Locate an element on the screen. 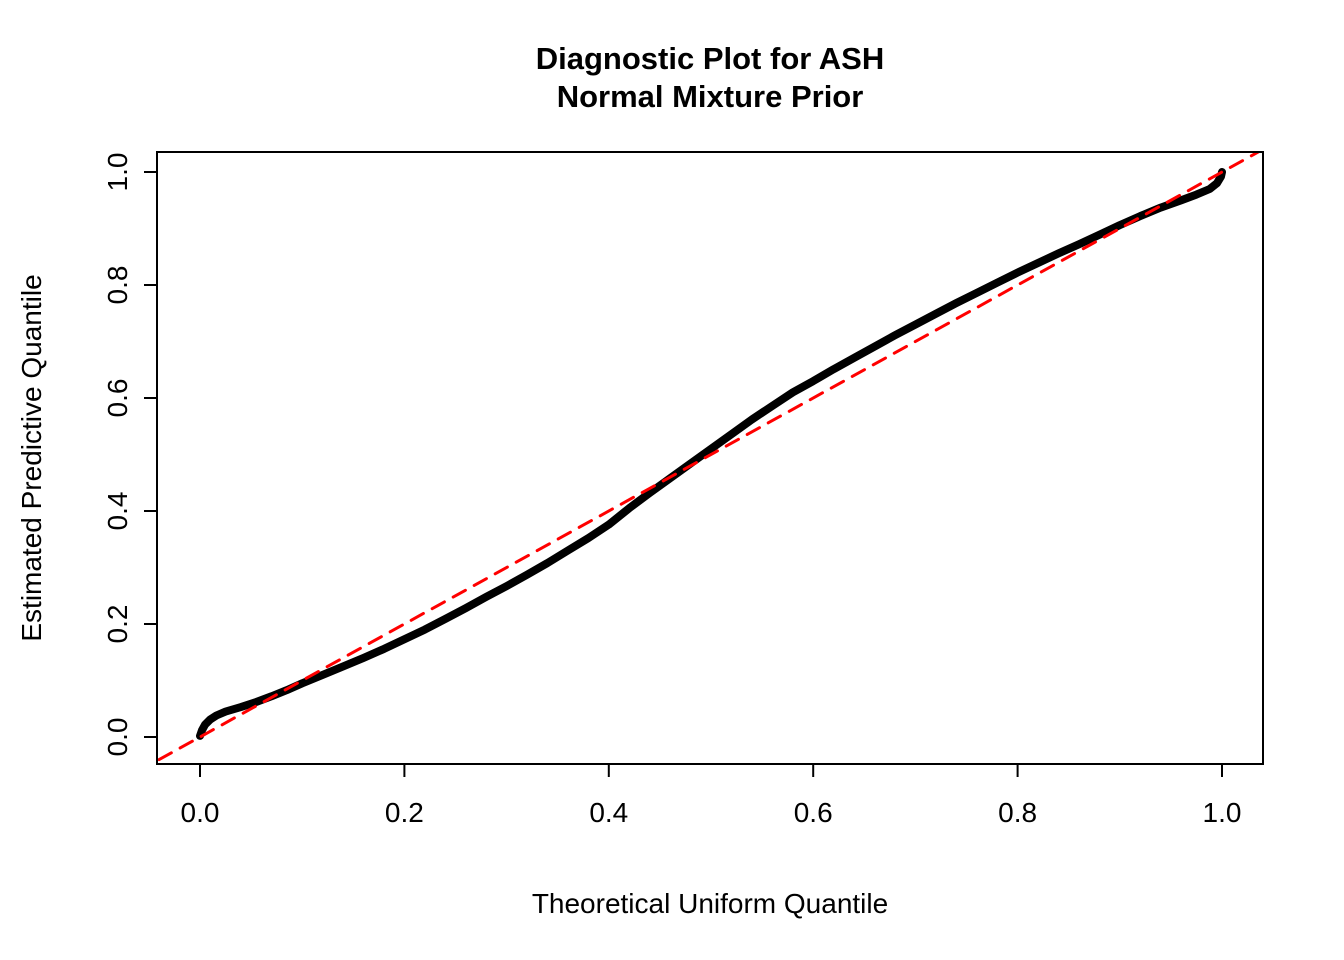  x-axis-tick-label: 0.6 is located at coordinates (813, 812).